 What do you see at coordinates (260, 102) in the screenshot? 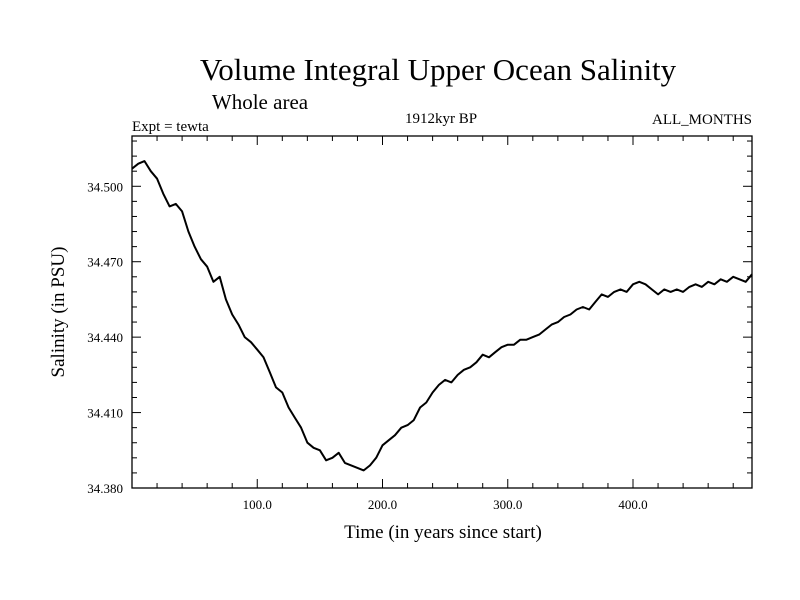
I see `chart-subtitle: Whole area` at bounding box center [260, 102].